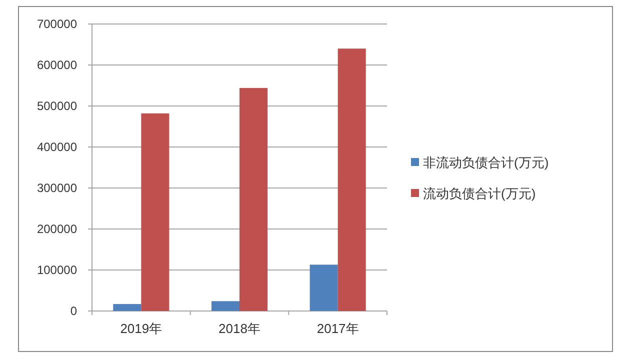 The height and width of the screenshot is (355, 618). I want to click on legend-label: 流动负债合计(万元), so click(479, 193).